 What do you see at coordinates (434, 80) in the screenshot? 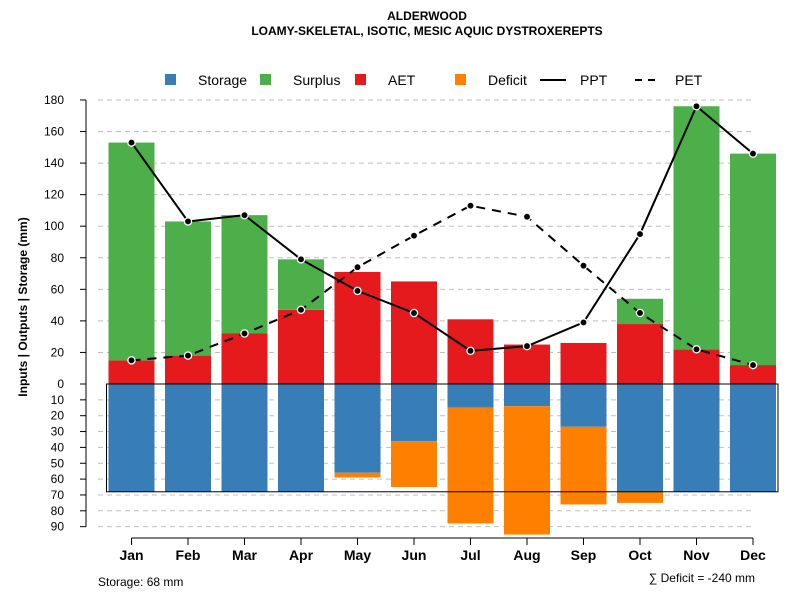
I see `legend: Storage Surplus AET Deficit PPT PET` at bounding box center [434, 80].